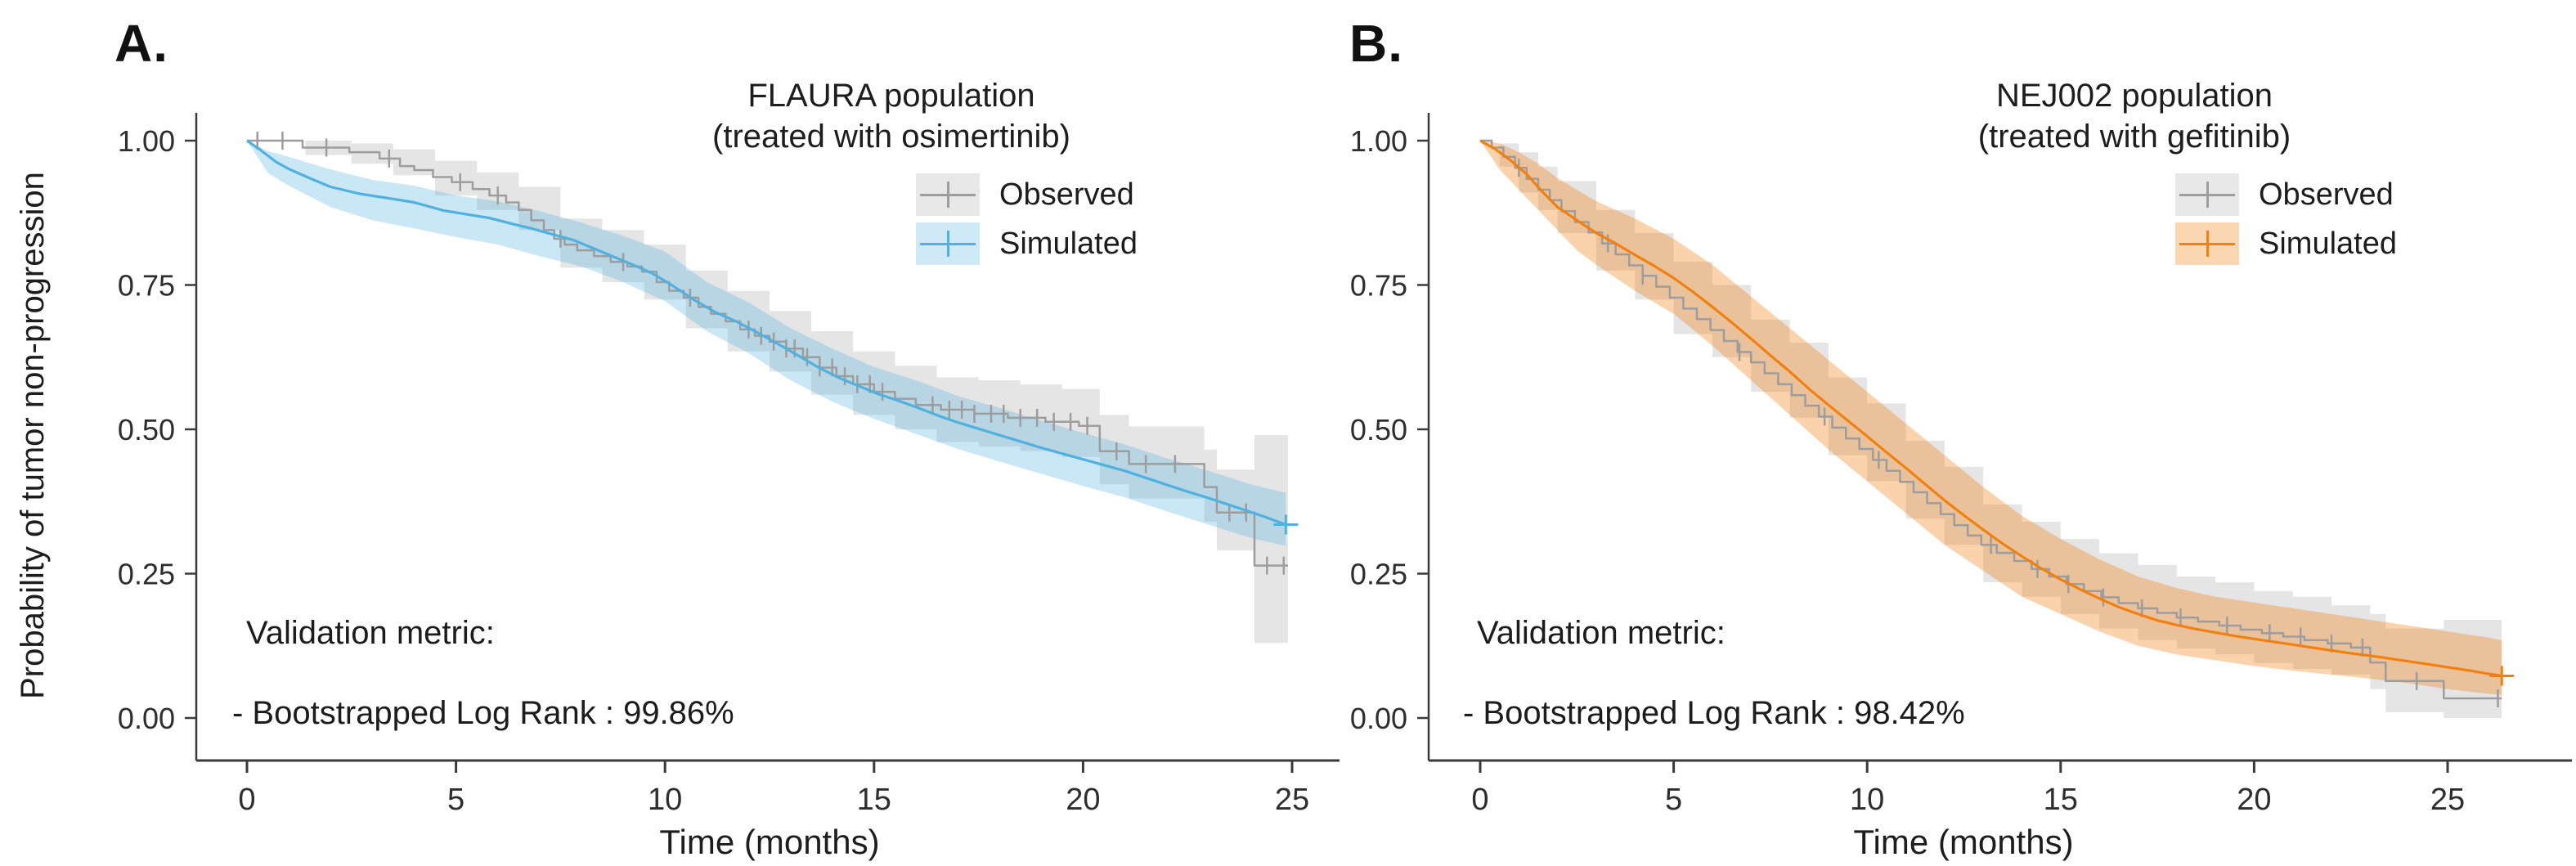 This screenshot has width=2576, height=866. What do you see at coordinates (891, 96) in the screenshot?
I see `panel-a-title: FLAURA population` at bounding box center [891, 96].